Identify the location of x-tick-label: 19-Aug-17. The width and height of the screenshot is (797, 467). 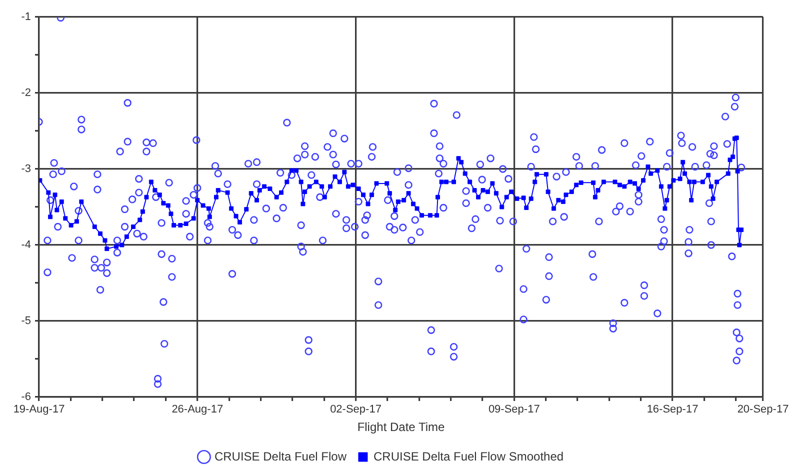
(39, 410).